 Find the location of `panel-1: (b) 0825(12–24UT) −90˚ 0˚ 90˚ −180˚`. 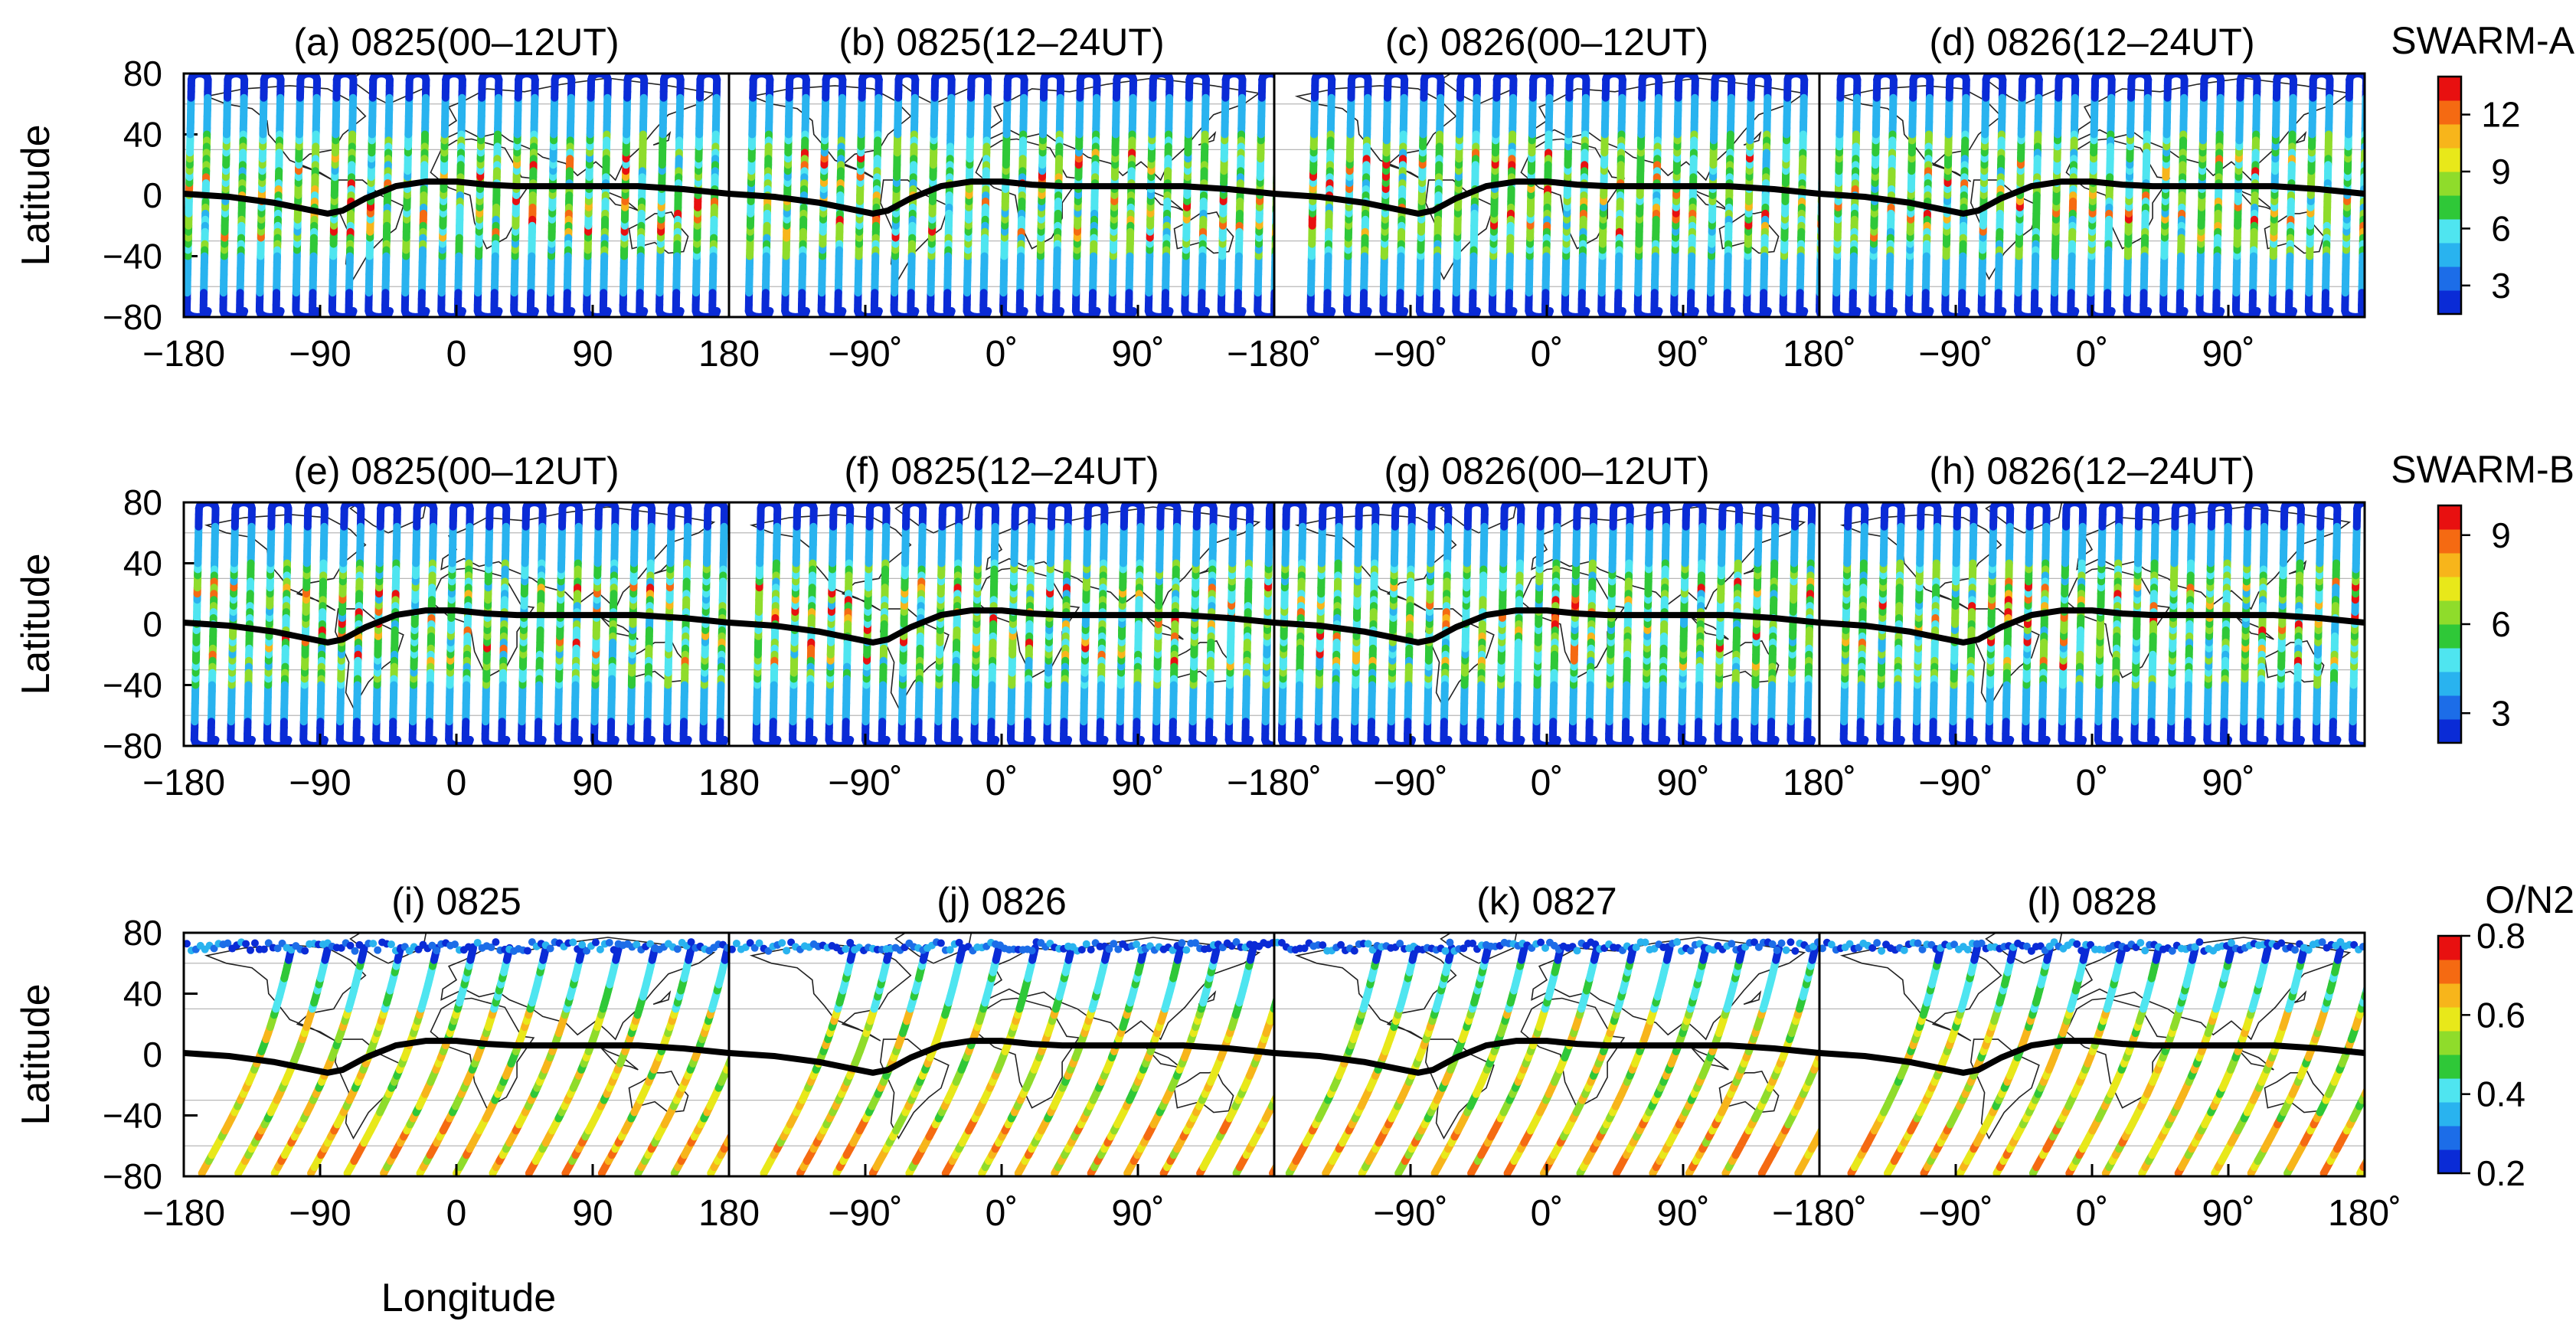

panel-1: (b) 0825(12–24UT) −90˚ 0˚ 90˚ −180˚ is located at coordinates (1024, 197).